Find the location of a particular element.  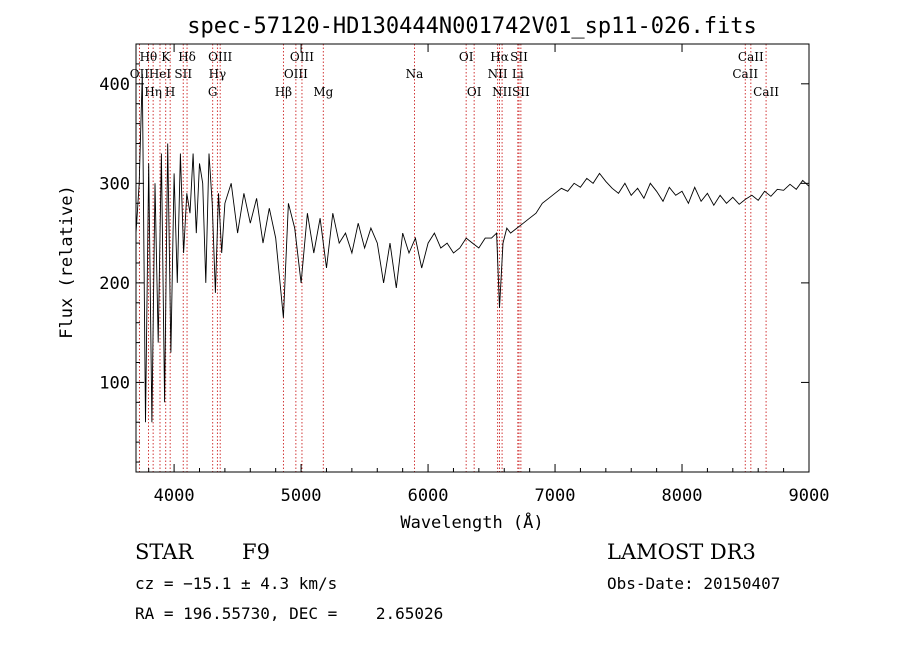

obs-date: Obs-Date: 20150407 is located at coordinates (693, 583).